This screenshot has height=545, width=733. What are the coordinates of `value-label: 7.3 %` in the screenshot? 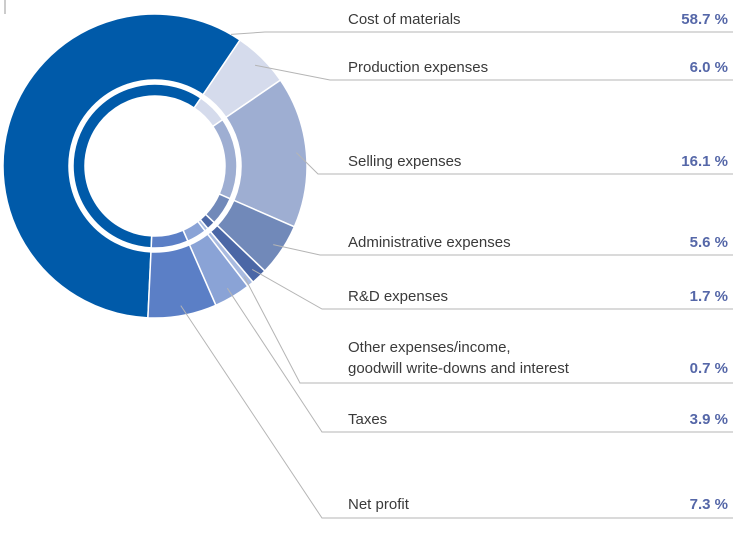 It's located at (708, 504).